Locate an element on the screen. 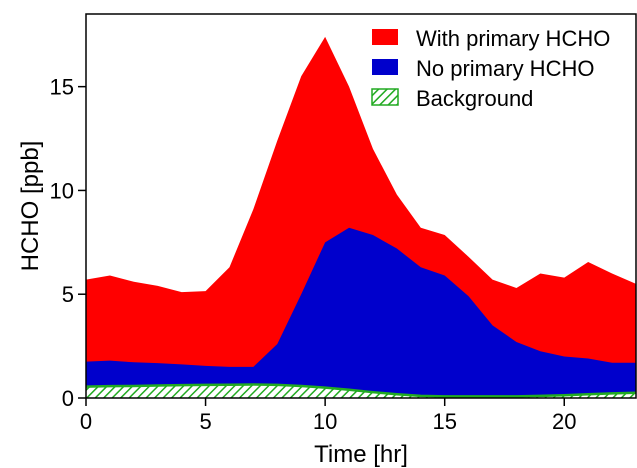  legend-label-no-primary: No primary HCHO is located at coordinates (505, 68).